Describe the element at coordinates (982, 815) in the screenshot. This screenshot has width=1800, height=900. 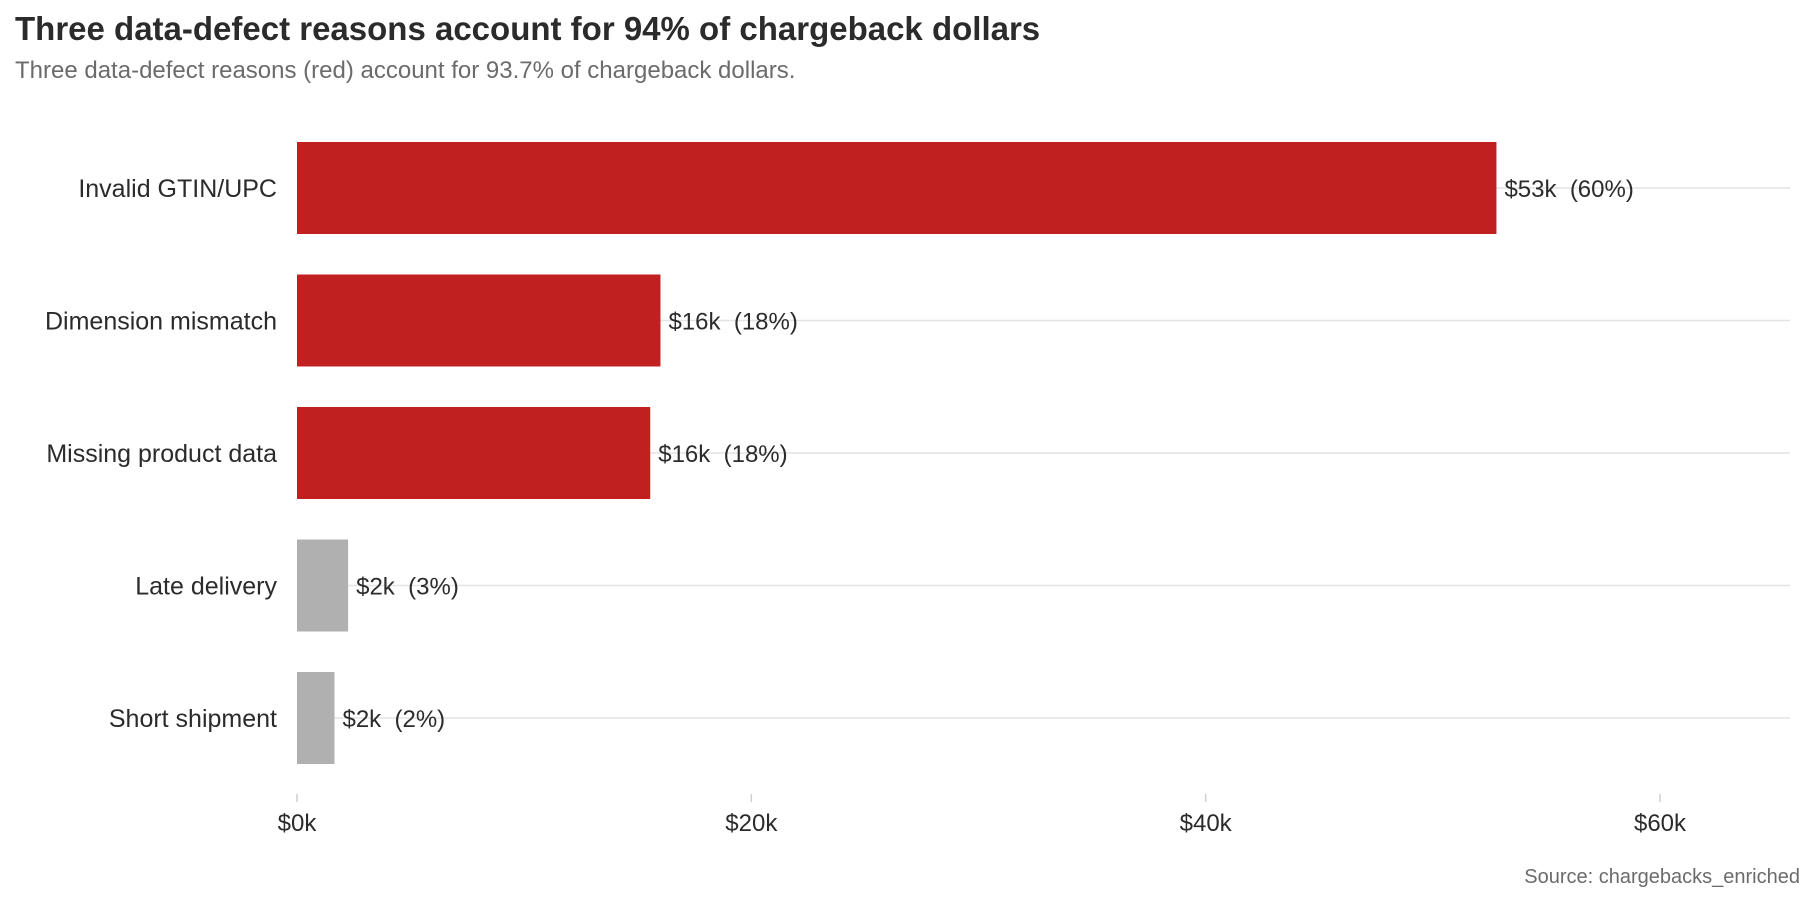
I see `x-axis: $0k $20k $40k $60k` at that location.